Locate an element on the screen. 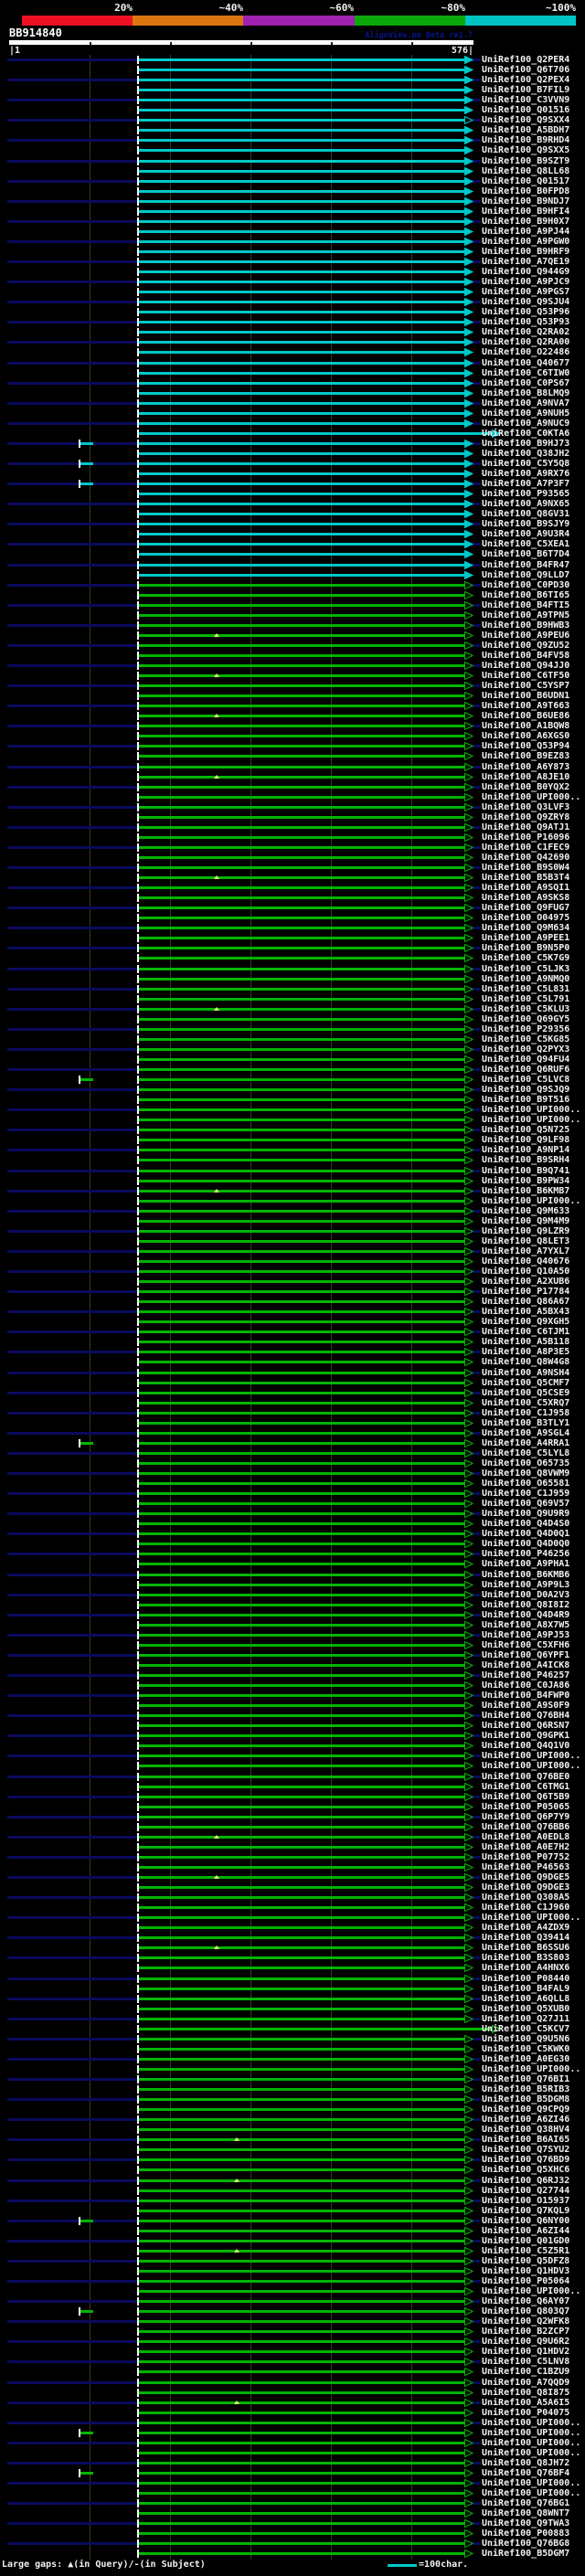 Image resolution: width=585 pixels, height=2576 pixels. hit-label: UniRef100_Q1HDV2 is located at coordinates (526, 2352).